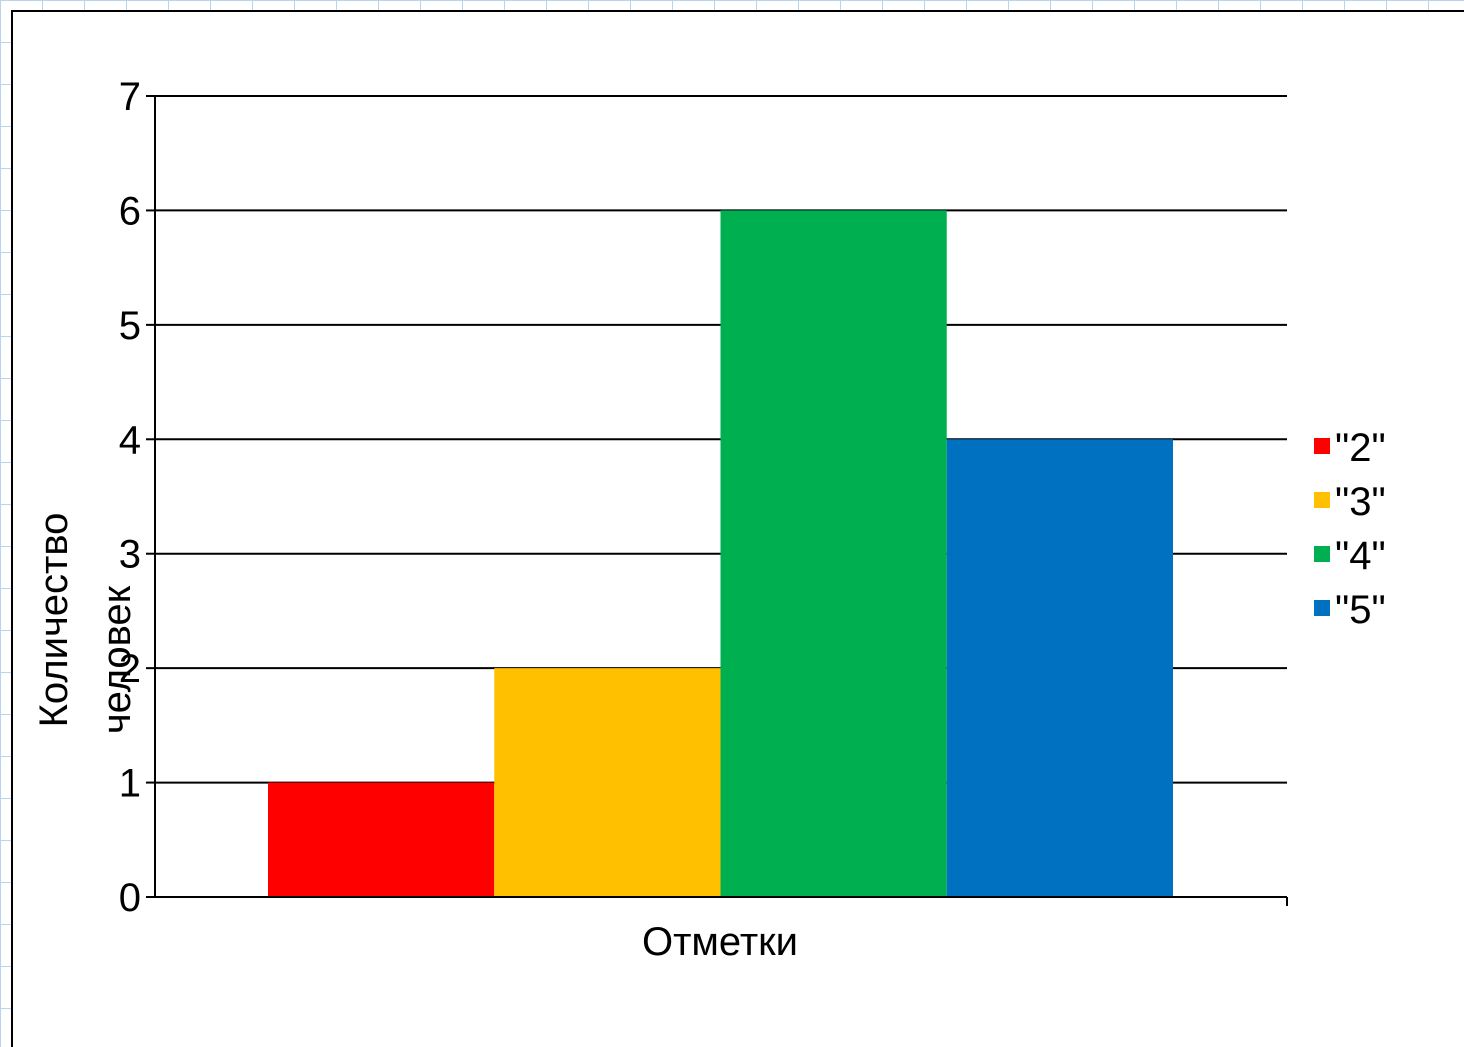  I want to click on y-tick-label: 1, so click(130, 784).